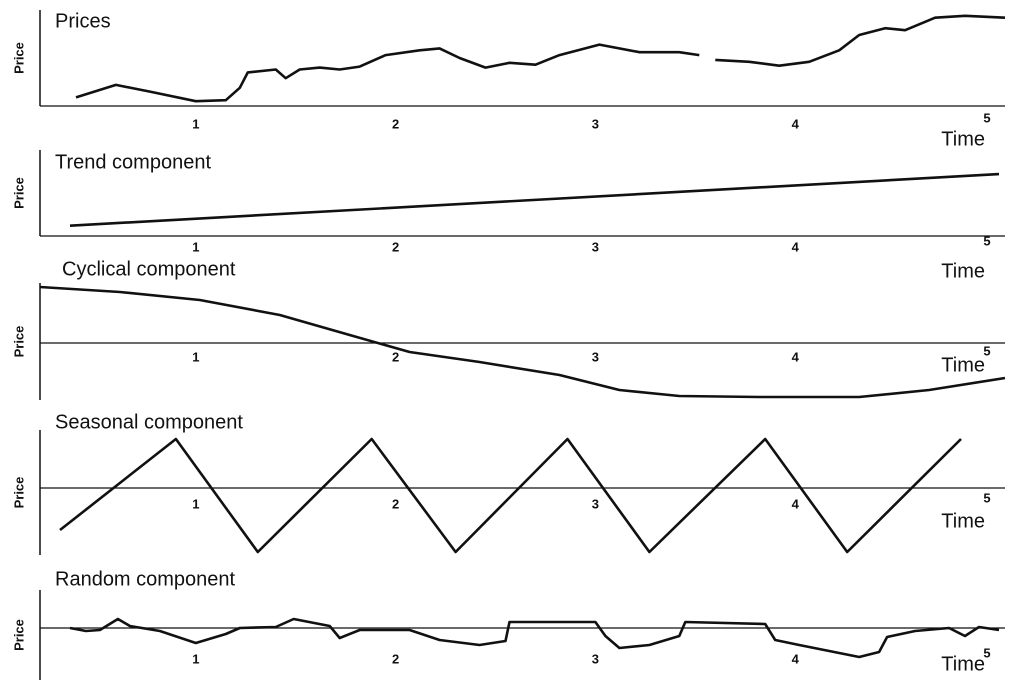 Image resolution: width=1013 pixels, height=684 pixels. What do you see at coordinates (83, 21) in the screenshot?
I see `panel-title: Prices` at bounding box center [83, 21].